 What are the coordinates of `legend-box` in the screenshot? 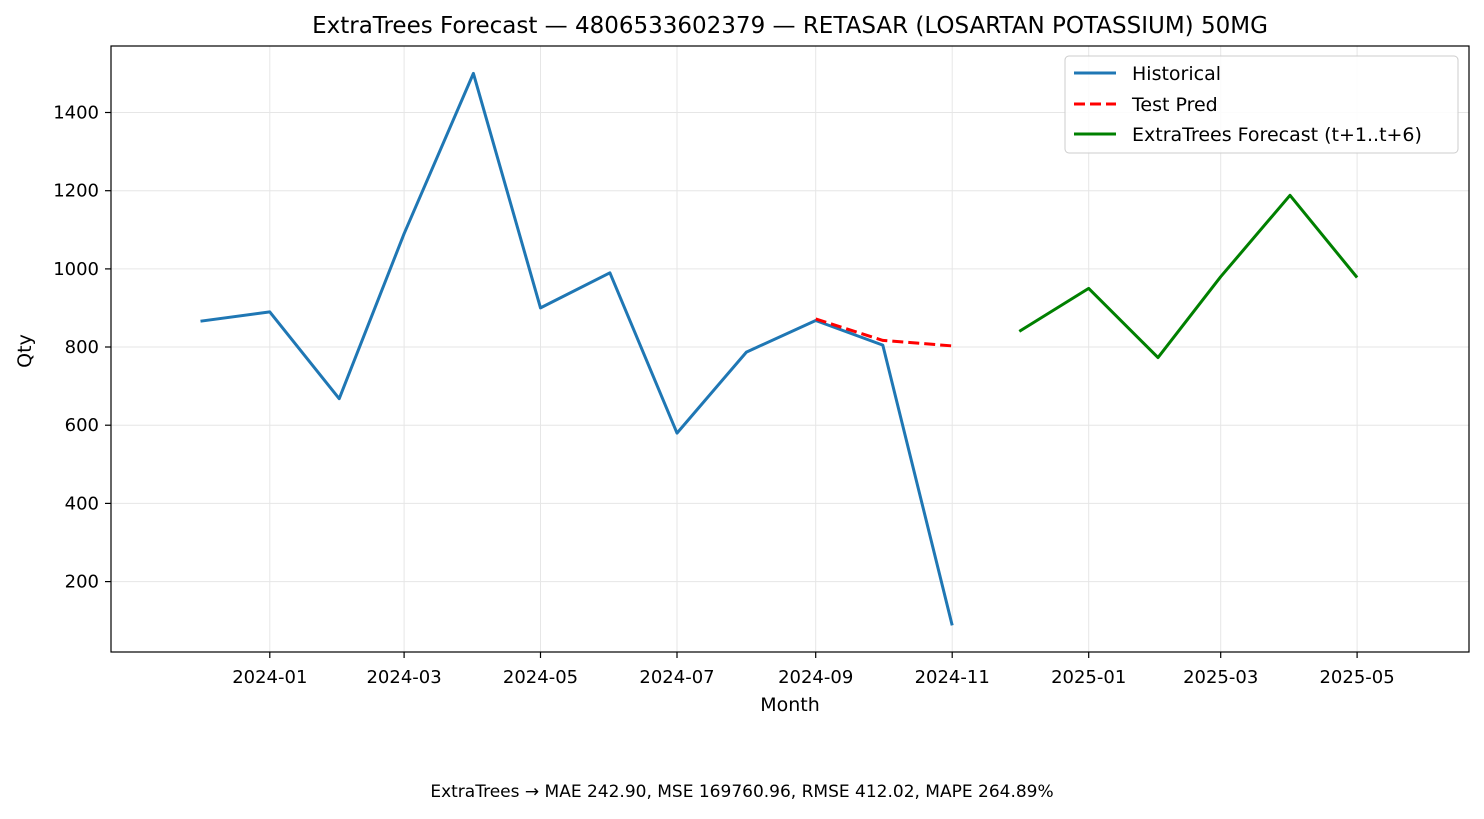 It's located at (1261, 104).